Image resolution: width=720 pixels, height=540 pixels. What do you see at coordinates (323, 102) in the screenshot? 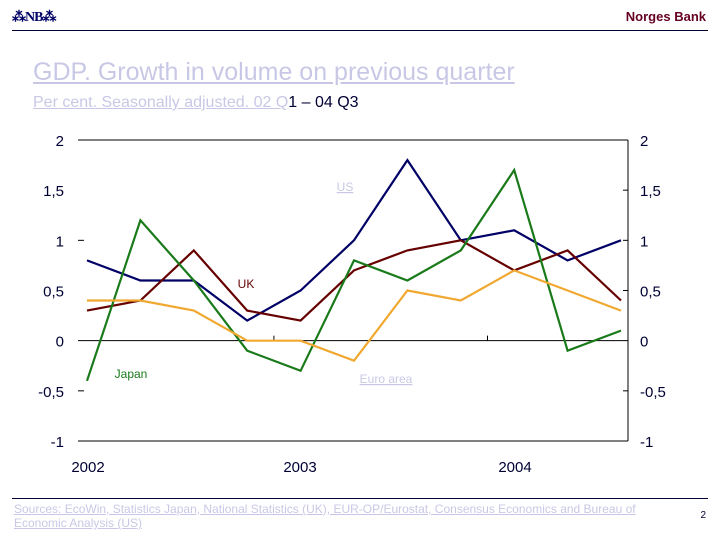
I see `subtitle-part2: 1 – 04 Q3` at bounding box center [323, 102].